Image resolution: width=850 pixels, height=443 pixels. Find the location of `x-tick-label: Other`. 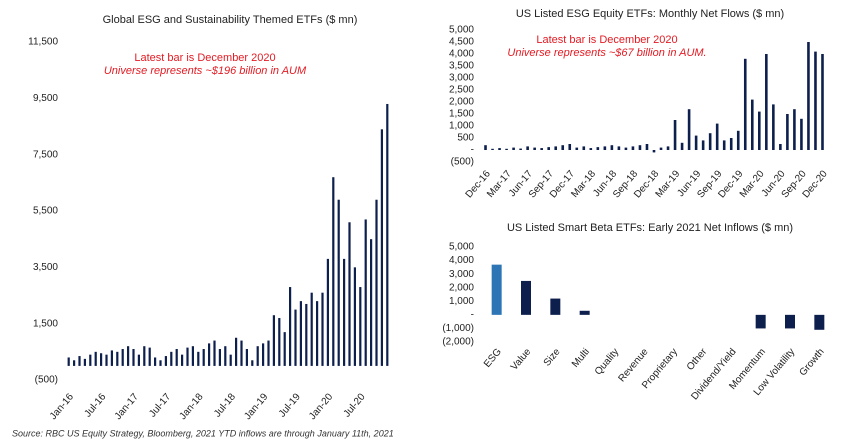

x-tick-label: Other is located at coordinates (697, 359).